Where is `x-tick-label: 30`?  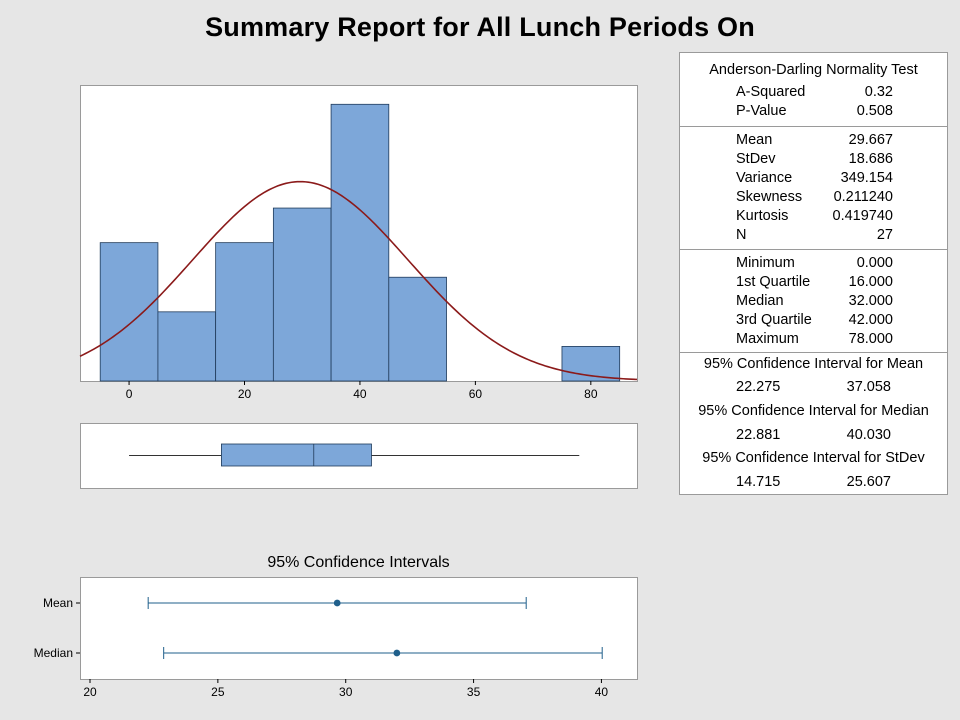
x-tick-label: 30 is located at coordinates (346, 692).